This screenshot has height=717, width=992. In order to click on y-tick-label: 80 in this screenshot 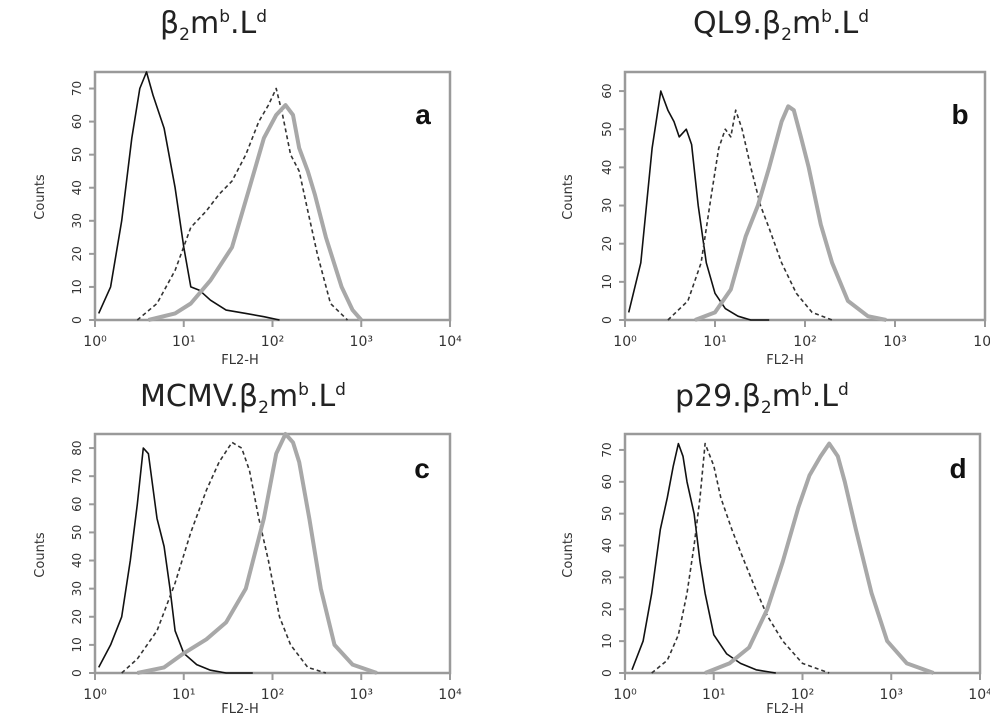, I will do `click(77, 447)`.